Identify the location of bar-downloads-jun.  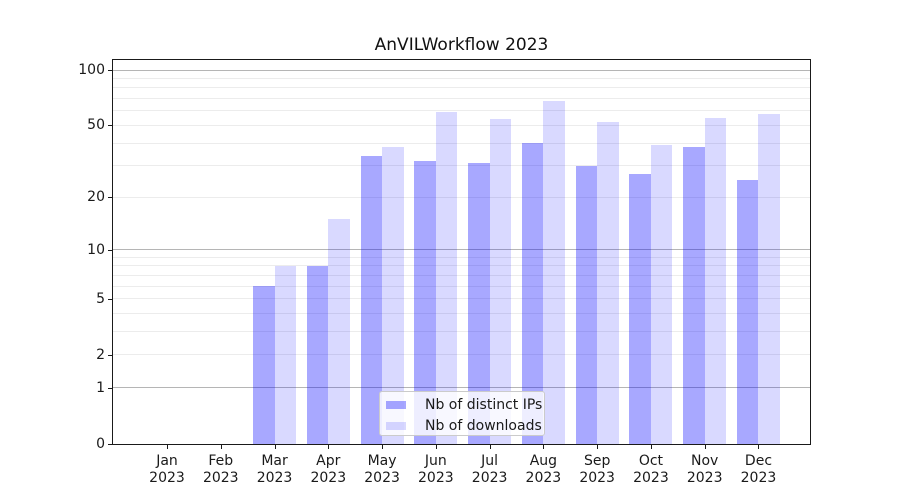
(446, 278).